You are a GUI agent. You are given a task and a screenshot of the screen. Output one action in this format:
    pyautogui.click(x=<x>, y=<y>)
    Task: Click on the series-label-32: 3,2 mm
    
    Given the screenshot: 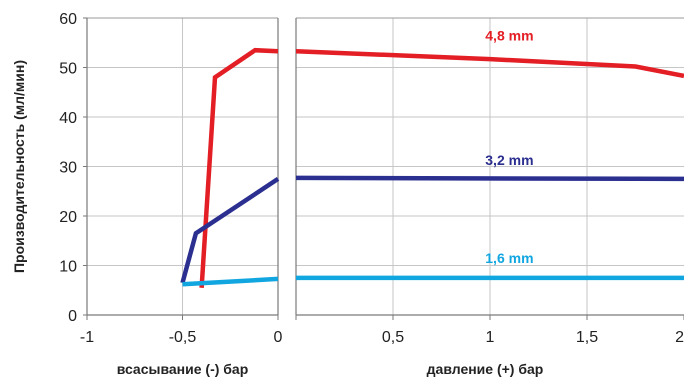 What is the action you would take?
    pyautogui.click(x=509, y=160)
    